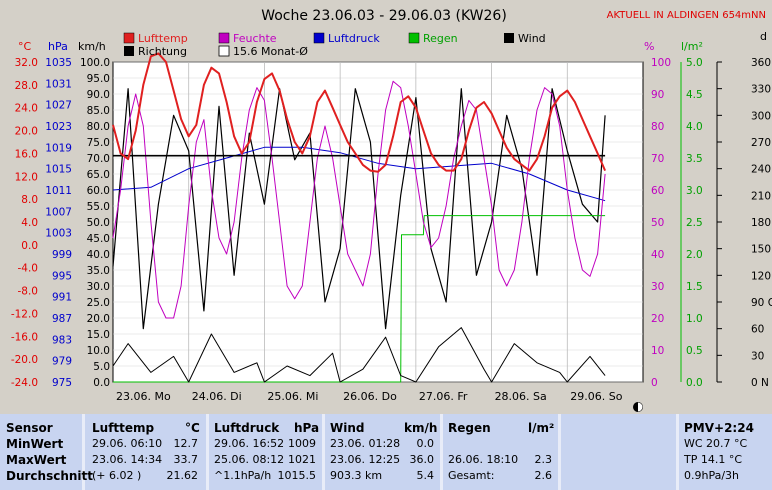 This screenshot has height=490, width=772. What do you see at coordinates (182, 475) in the screenshot?
I see `lufttemp-avg-value: 21.62` at bounding box center [182, 475].